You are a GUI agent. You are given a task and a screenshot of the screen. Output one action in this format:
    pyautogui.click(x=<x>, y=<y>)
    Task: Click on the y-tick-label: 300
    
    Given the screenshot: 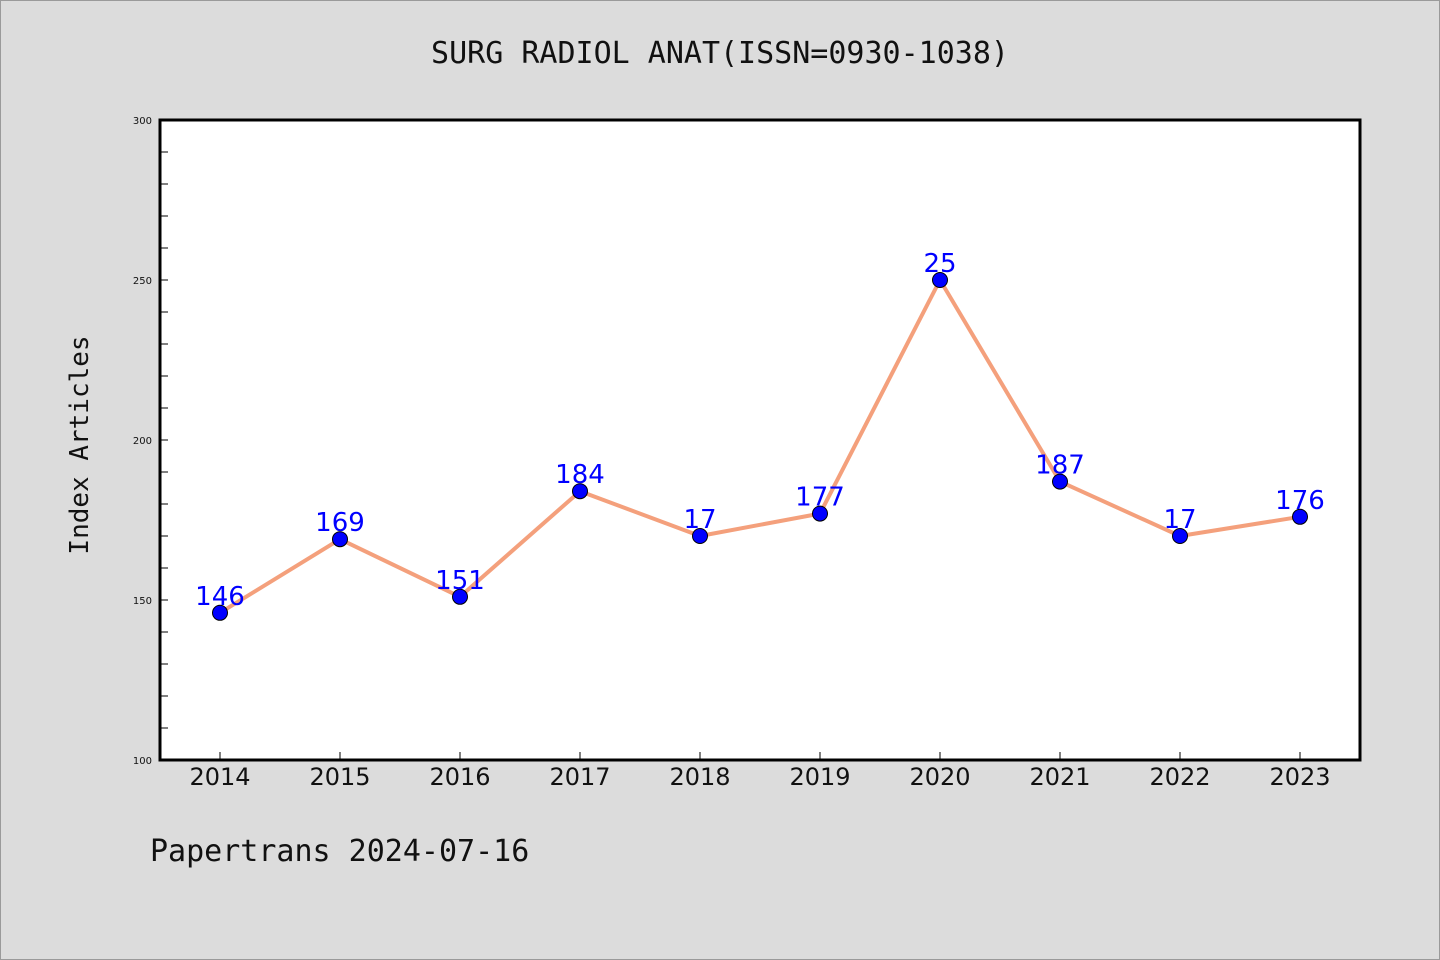 What is the action you would take?
    pyautogui.click(x=142, y=121)
    